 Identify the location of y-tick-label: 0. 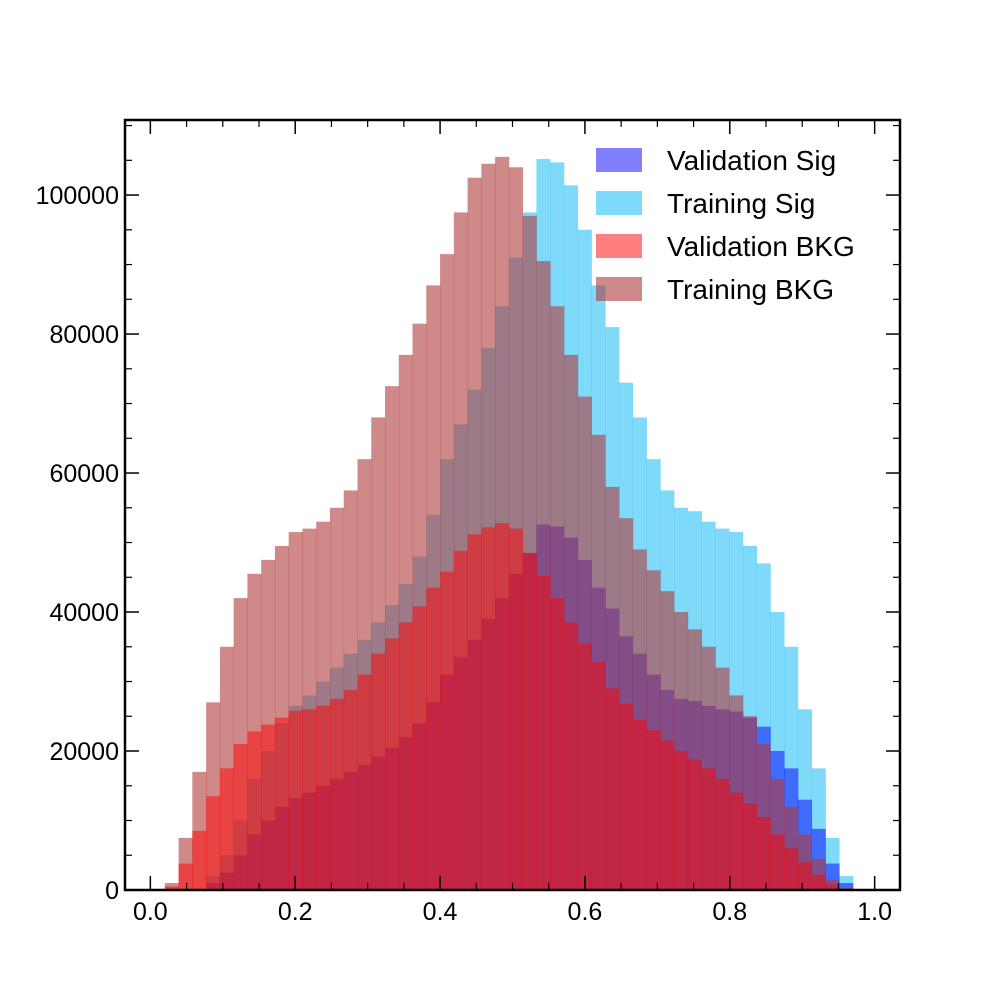
(112, 891).